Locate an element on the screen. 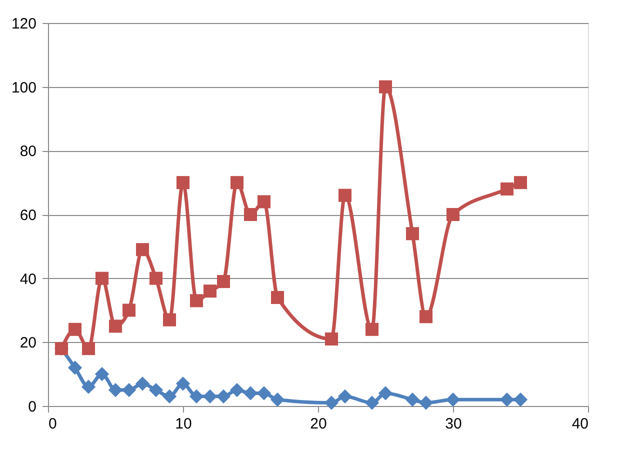  y-tick-label: 120 is located at coordinates (23, 24).